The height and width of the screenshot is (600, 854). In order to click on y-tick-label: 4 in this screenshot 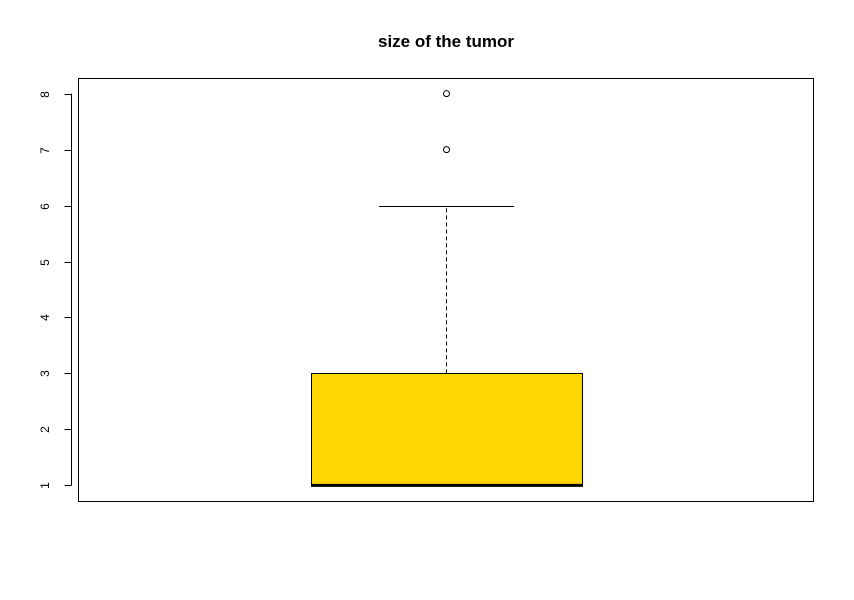, I will do `click(45, 317)`.